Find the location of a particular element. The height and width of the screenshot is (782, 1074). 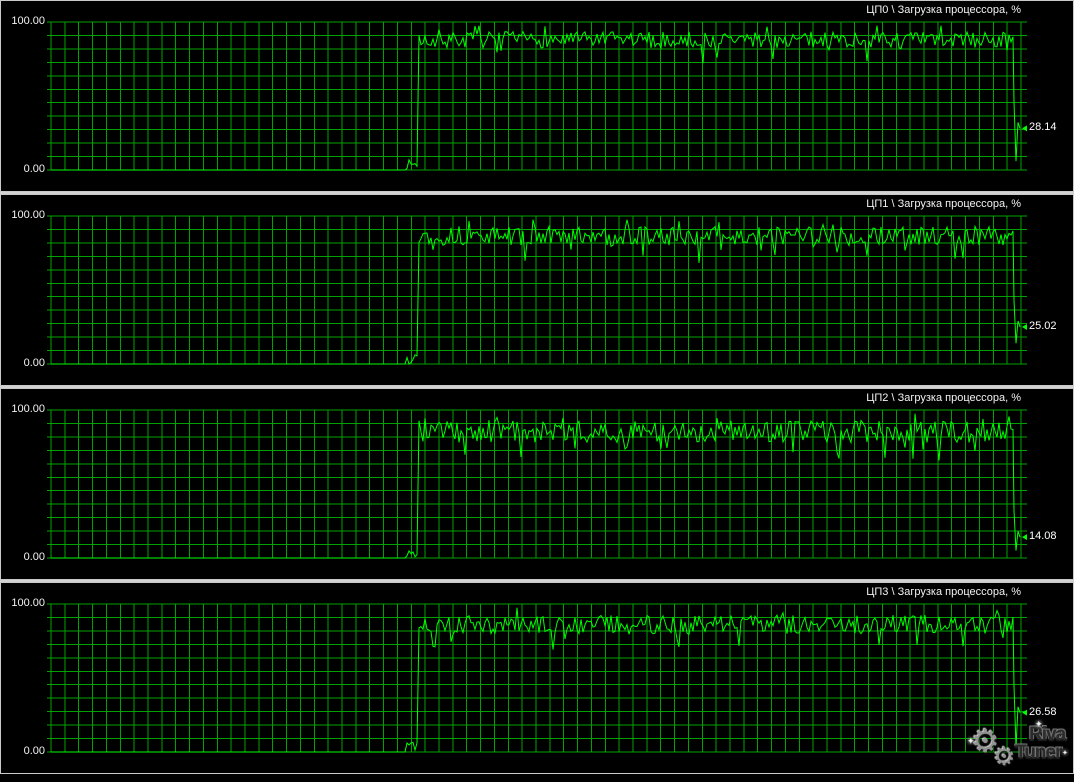

graph-title: ЦП2 \ Загрузка процессора, % is located at coordinates (943, 398).